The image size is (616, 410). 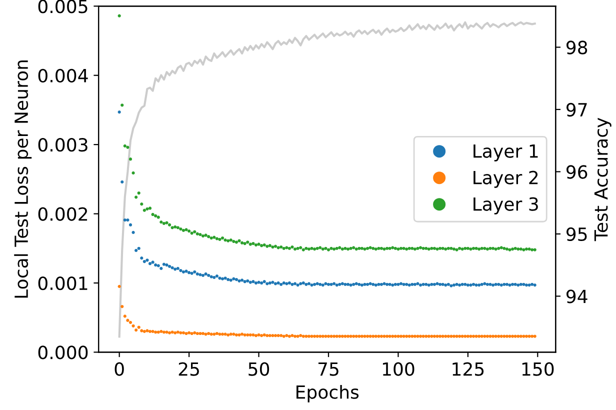 What do you see at coordinates (327, 393) in the screenshot?
I see `x-axis-title: Epochs` at bounding box center [327, 393].